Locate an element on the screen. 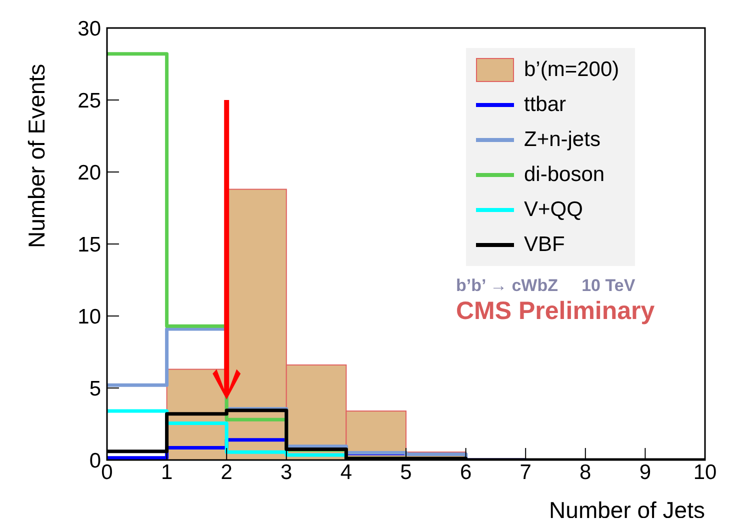 The height and width of the screenshot is (526, 731). legend-label: Z+n-jets is located at coordinates (562, 140).